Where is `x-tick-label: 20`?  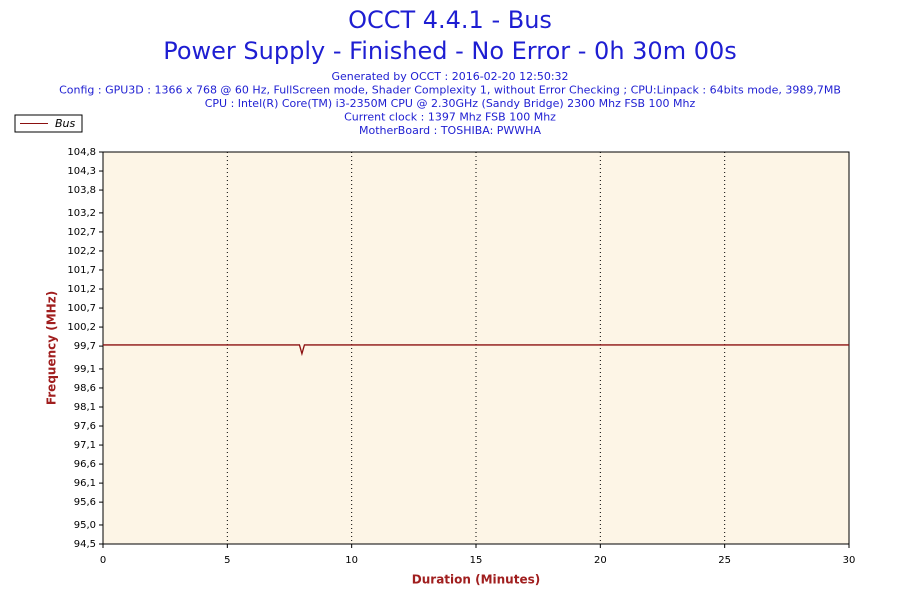
x-tick-label: 20 is located at coordinates (600, 560).